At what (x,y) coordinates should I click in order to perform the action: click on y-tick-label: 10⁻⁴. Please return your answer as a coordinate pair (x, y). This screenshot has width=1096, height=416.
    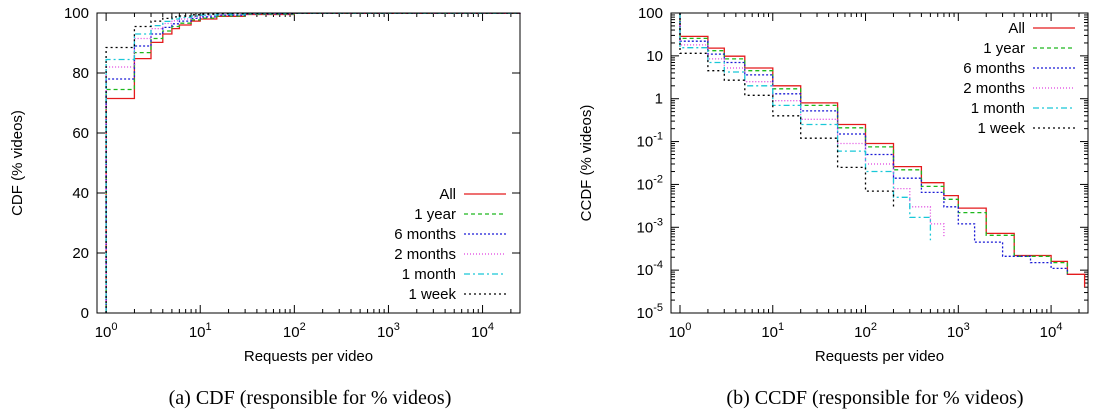
    Looking at the image, I should click on (650, 269).